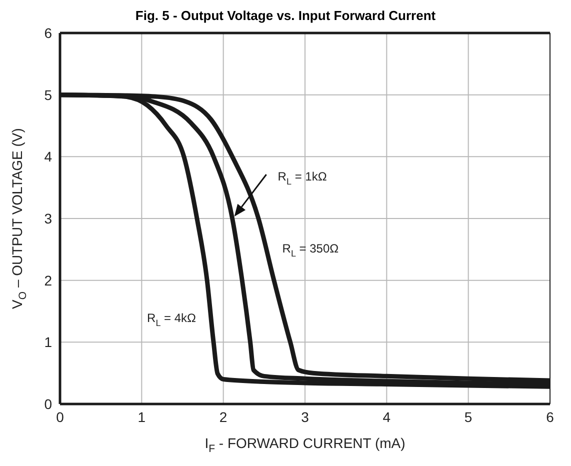  I want to click on y-tick-label: 2, so click(48, 280).